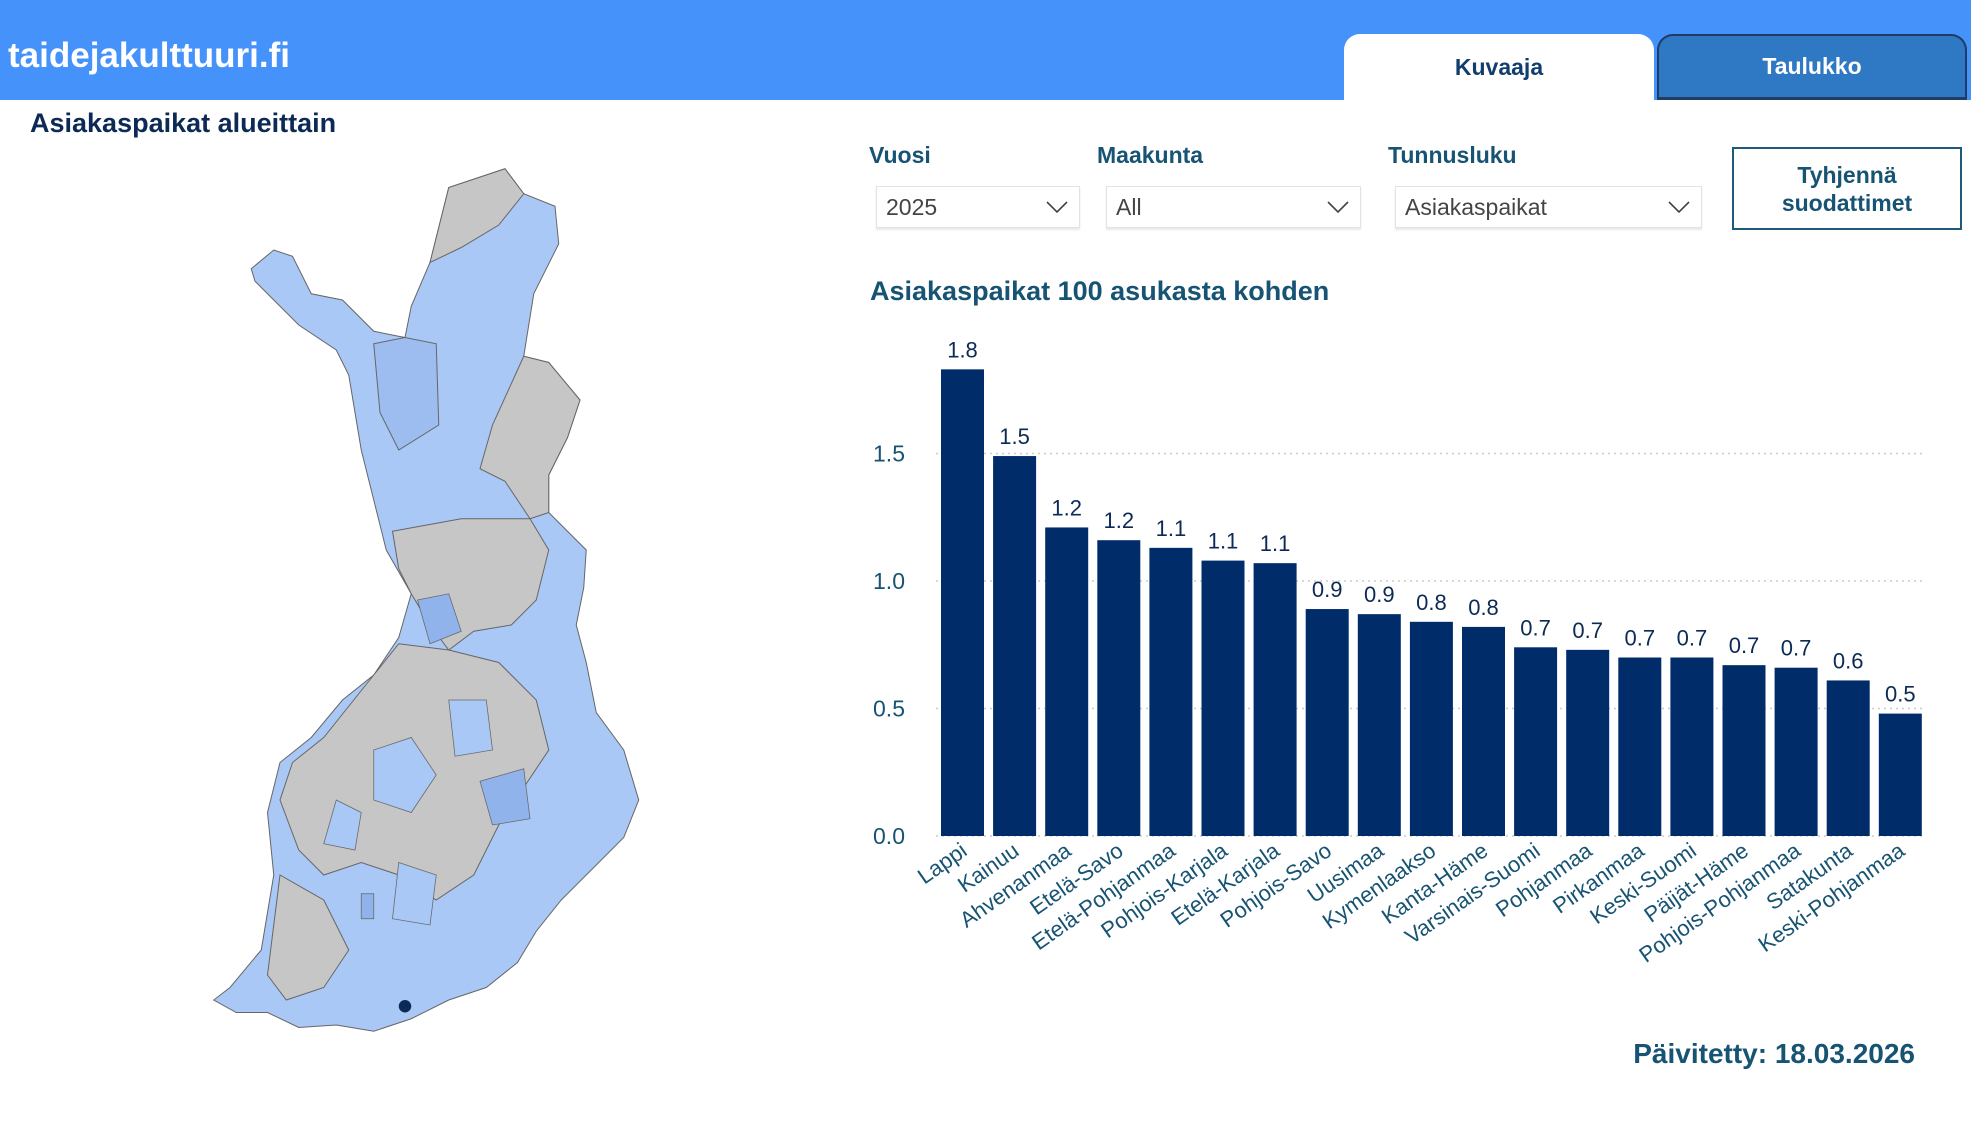  Describe the element at coordinates (1548, 207) in the screenshot. I see `metric-dropdown: Asiakaspaikat` at that location.